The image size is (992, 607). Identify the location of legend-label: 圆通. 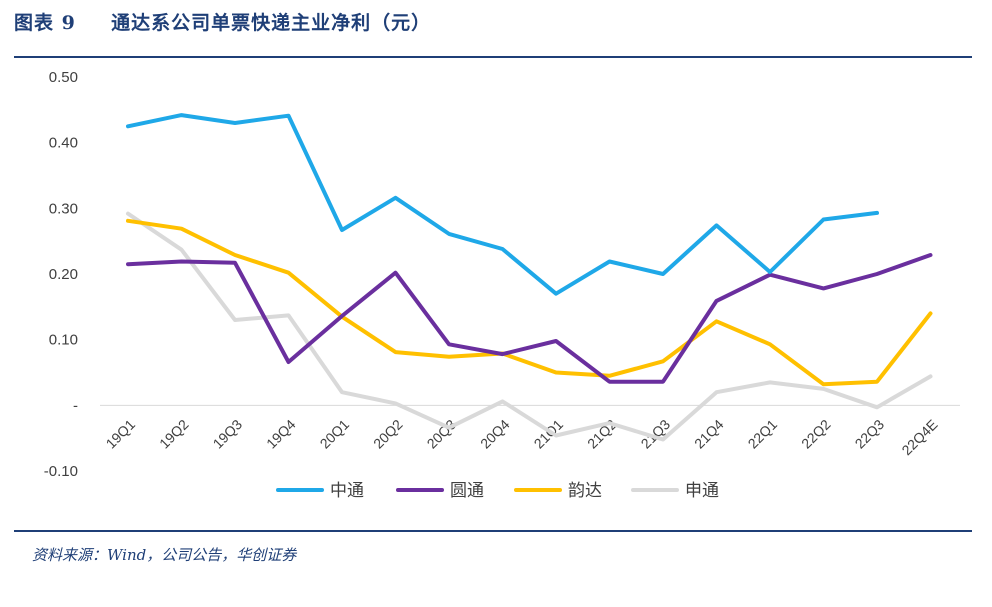
(467, 491).